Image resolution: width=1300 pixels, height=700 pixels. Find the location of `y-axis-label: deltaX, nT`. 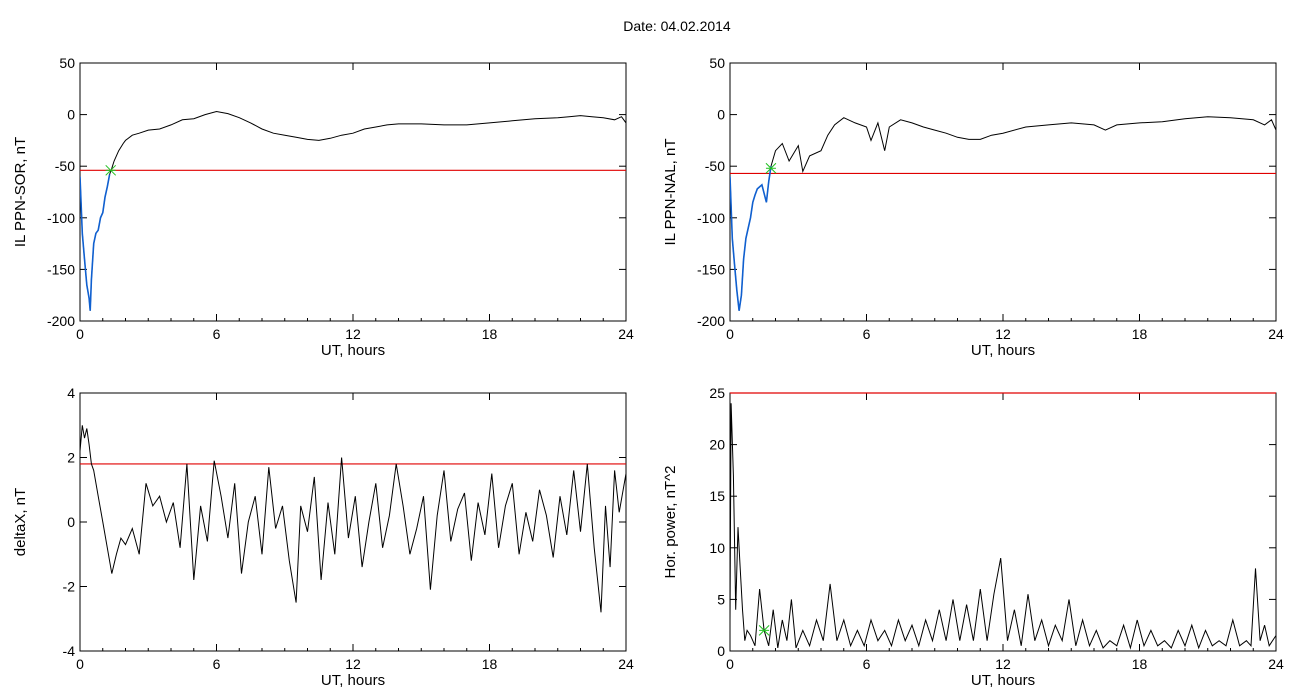

y-axis-label: deltaX, nT is located at coordinates (20, 522).